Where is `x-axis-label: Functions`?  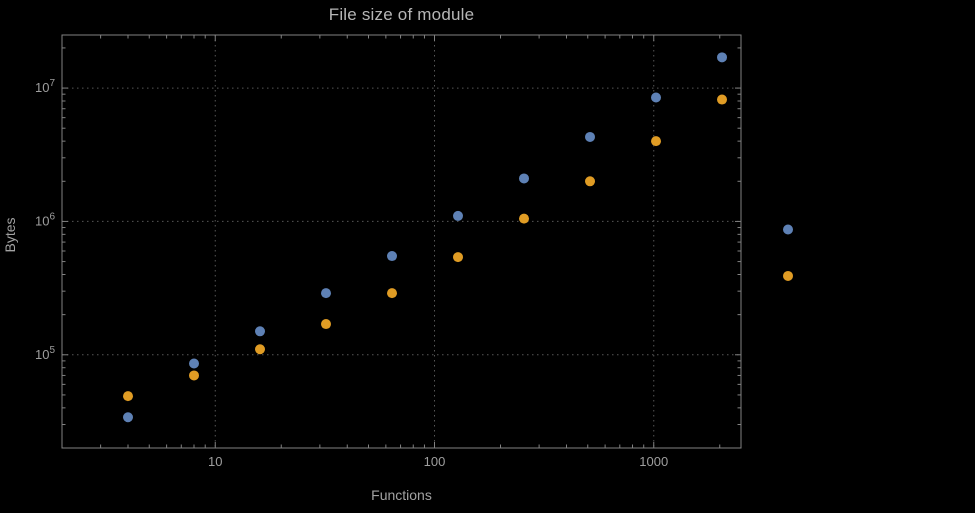
x-axis-label: Functions is located at coordinates (401, 495).